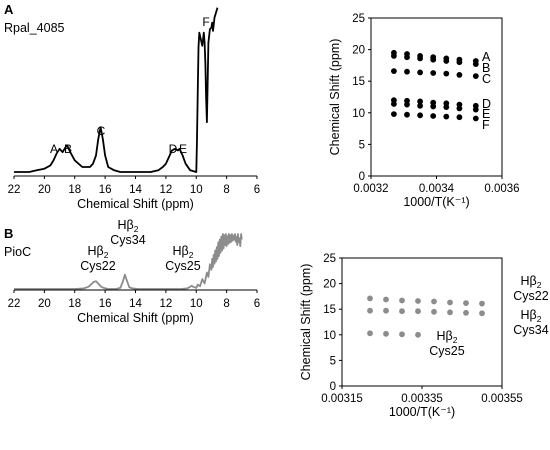 This screenshot has height=450, width=550. What do you see at coordinates (14, 190) in the screenshot?
I see `spectrum-a-x-tick-label: 22` at bounding box center [14, 190].